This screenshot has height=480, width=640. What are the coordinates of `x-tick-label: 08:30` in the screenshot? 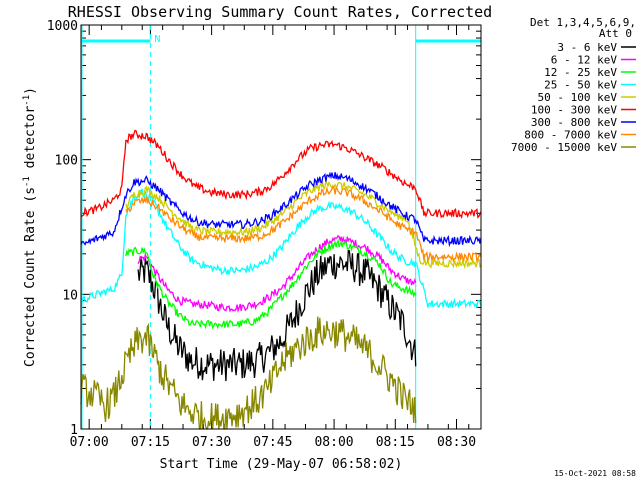 It's located at (456, 442).